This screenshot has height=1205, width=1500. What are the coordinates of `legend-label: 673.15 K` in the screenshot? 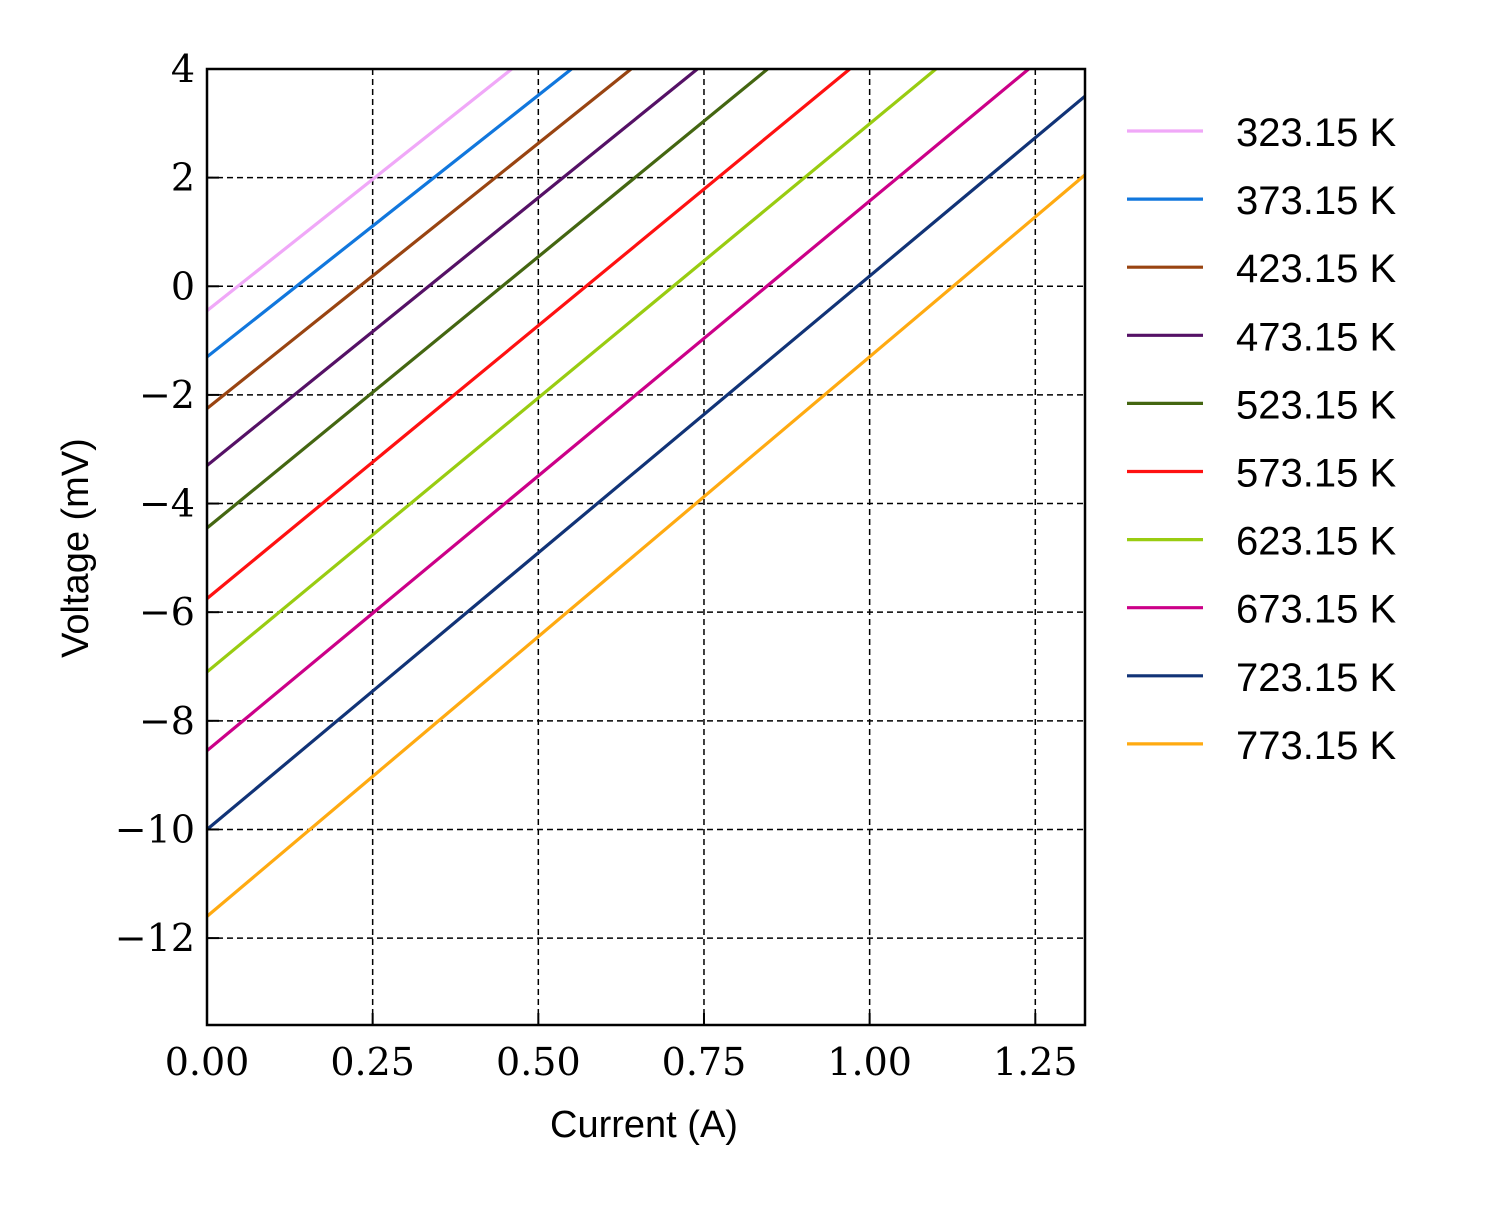 It's located at (1316, 610).